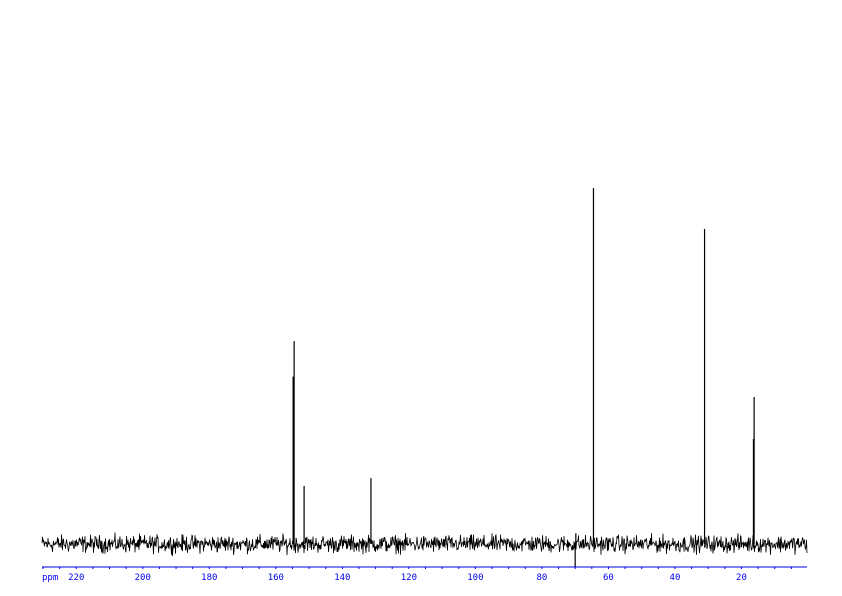 This screenshot has width=842, height=596. Describe the element at coordinates (76, 578) in the screenshot. I see `x-tick-label: 220` at that location.